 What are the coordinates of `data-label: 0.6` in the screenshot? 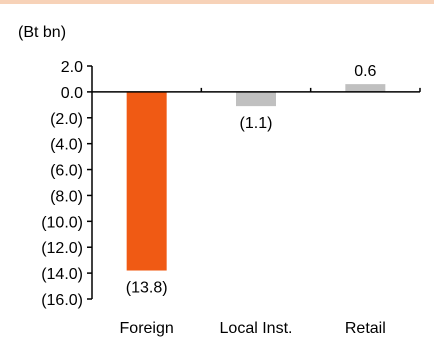 It's located at (365, 71).